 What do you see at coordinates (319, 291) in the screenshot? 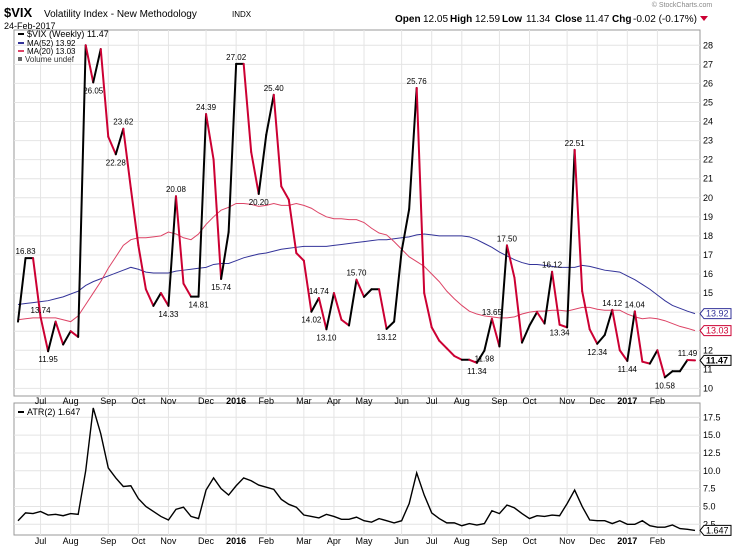
I see `price-data-label: 14.74` at bounding box center [319, 291].